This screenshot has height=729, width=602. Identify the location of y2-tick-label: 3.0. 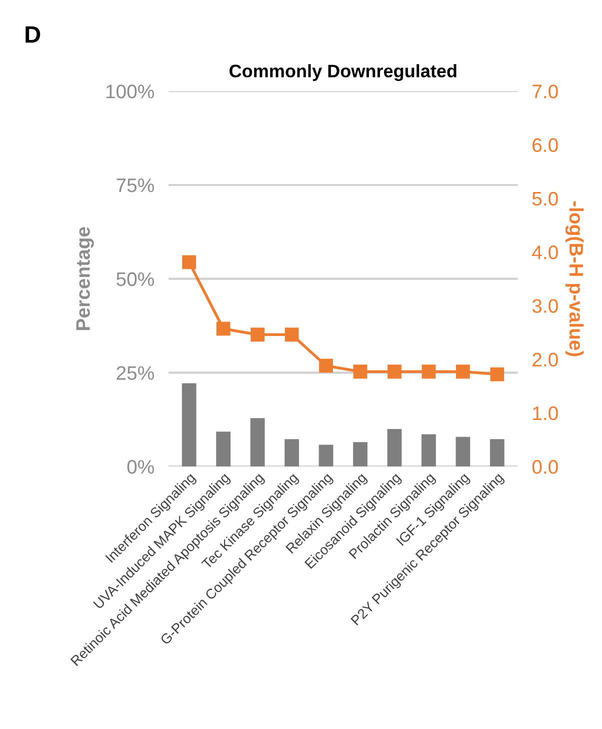
(545, 306).